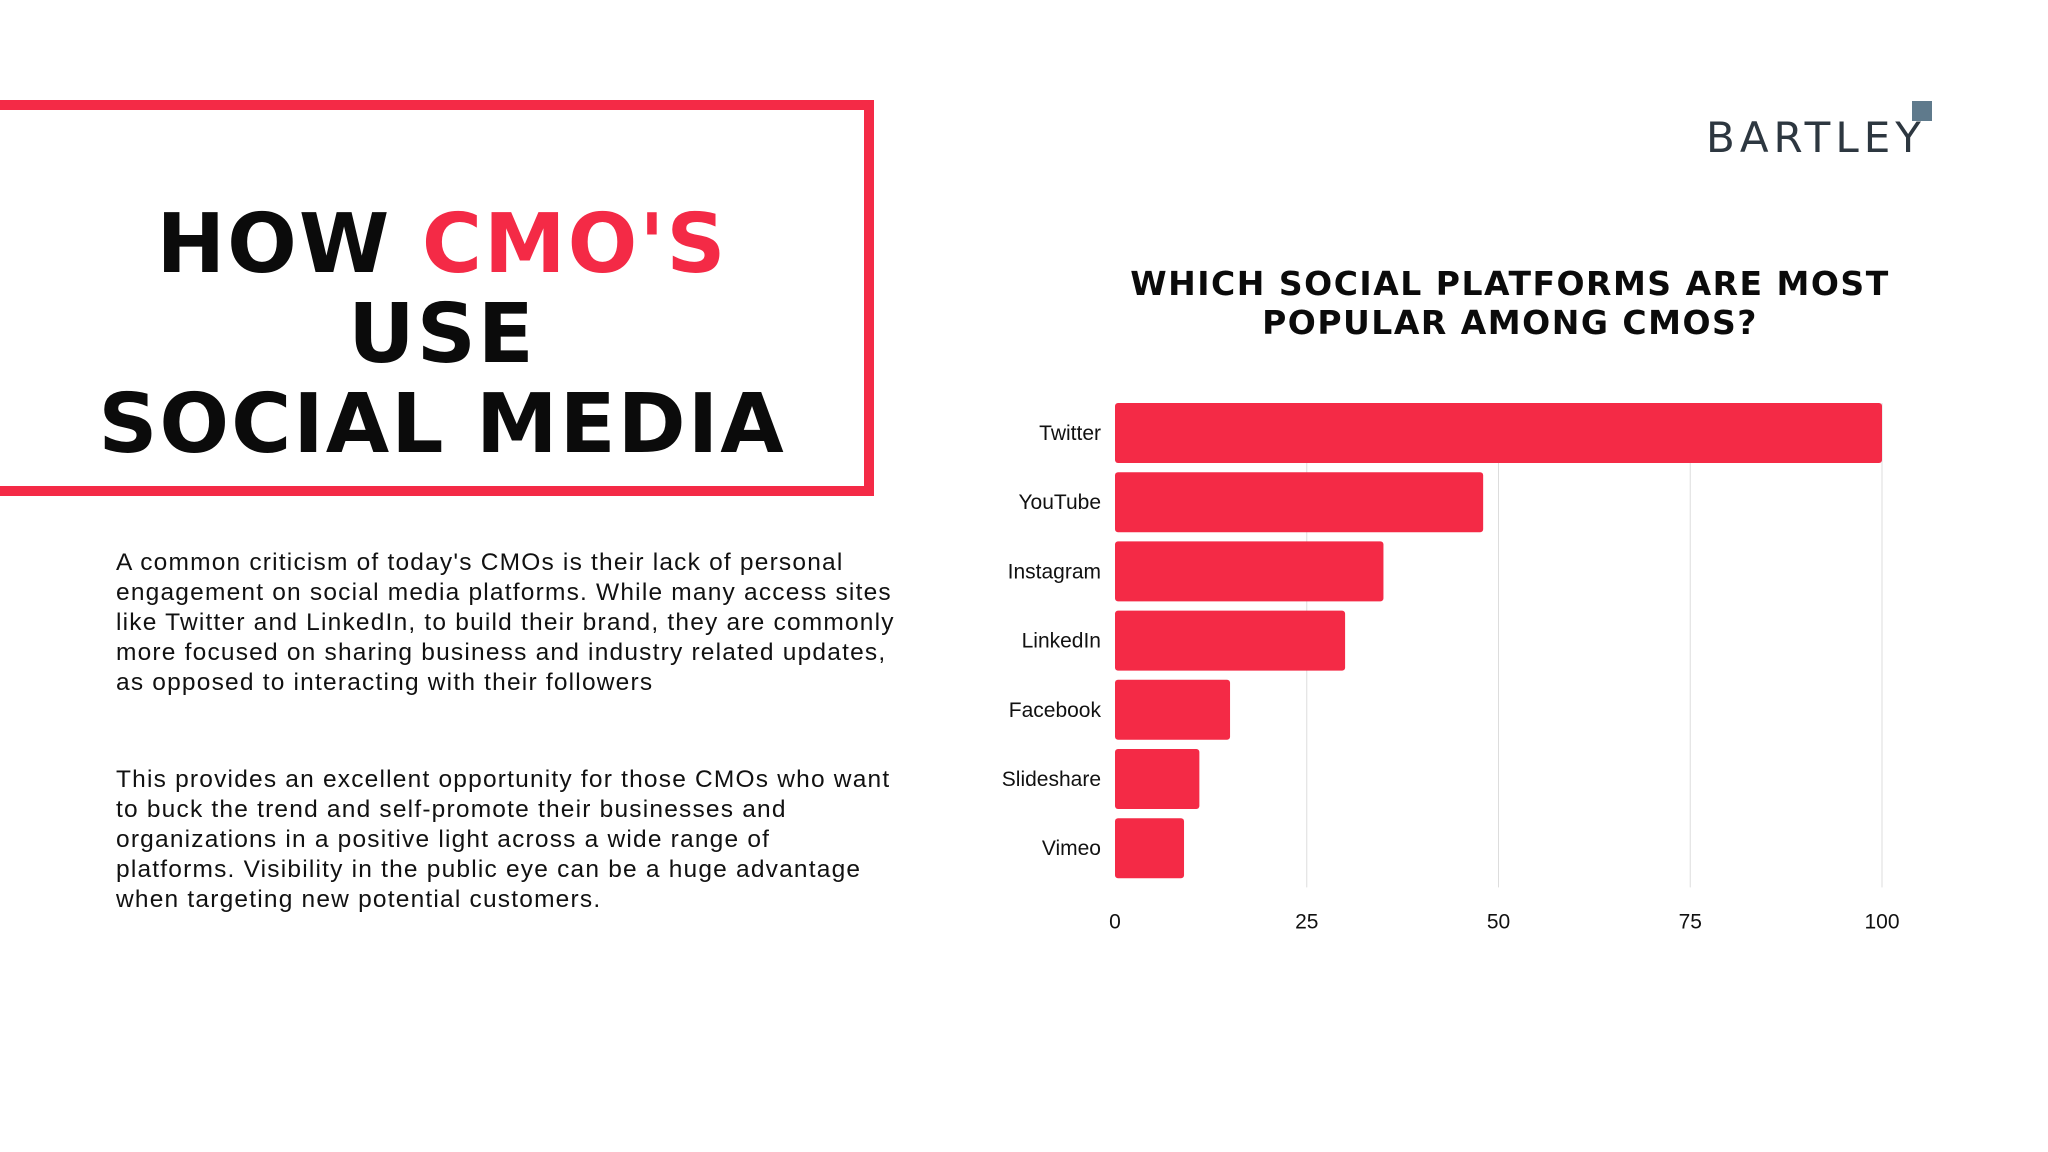 Image resolution: width=2048 pixels, height=1152 pixels. I want to click on brand-square-icon, so click(1922, 111).